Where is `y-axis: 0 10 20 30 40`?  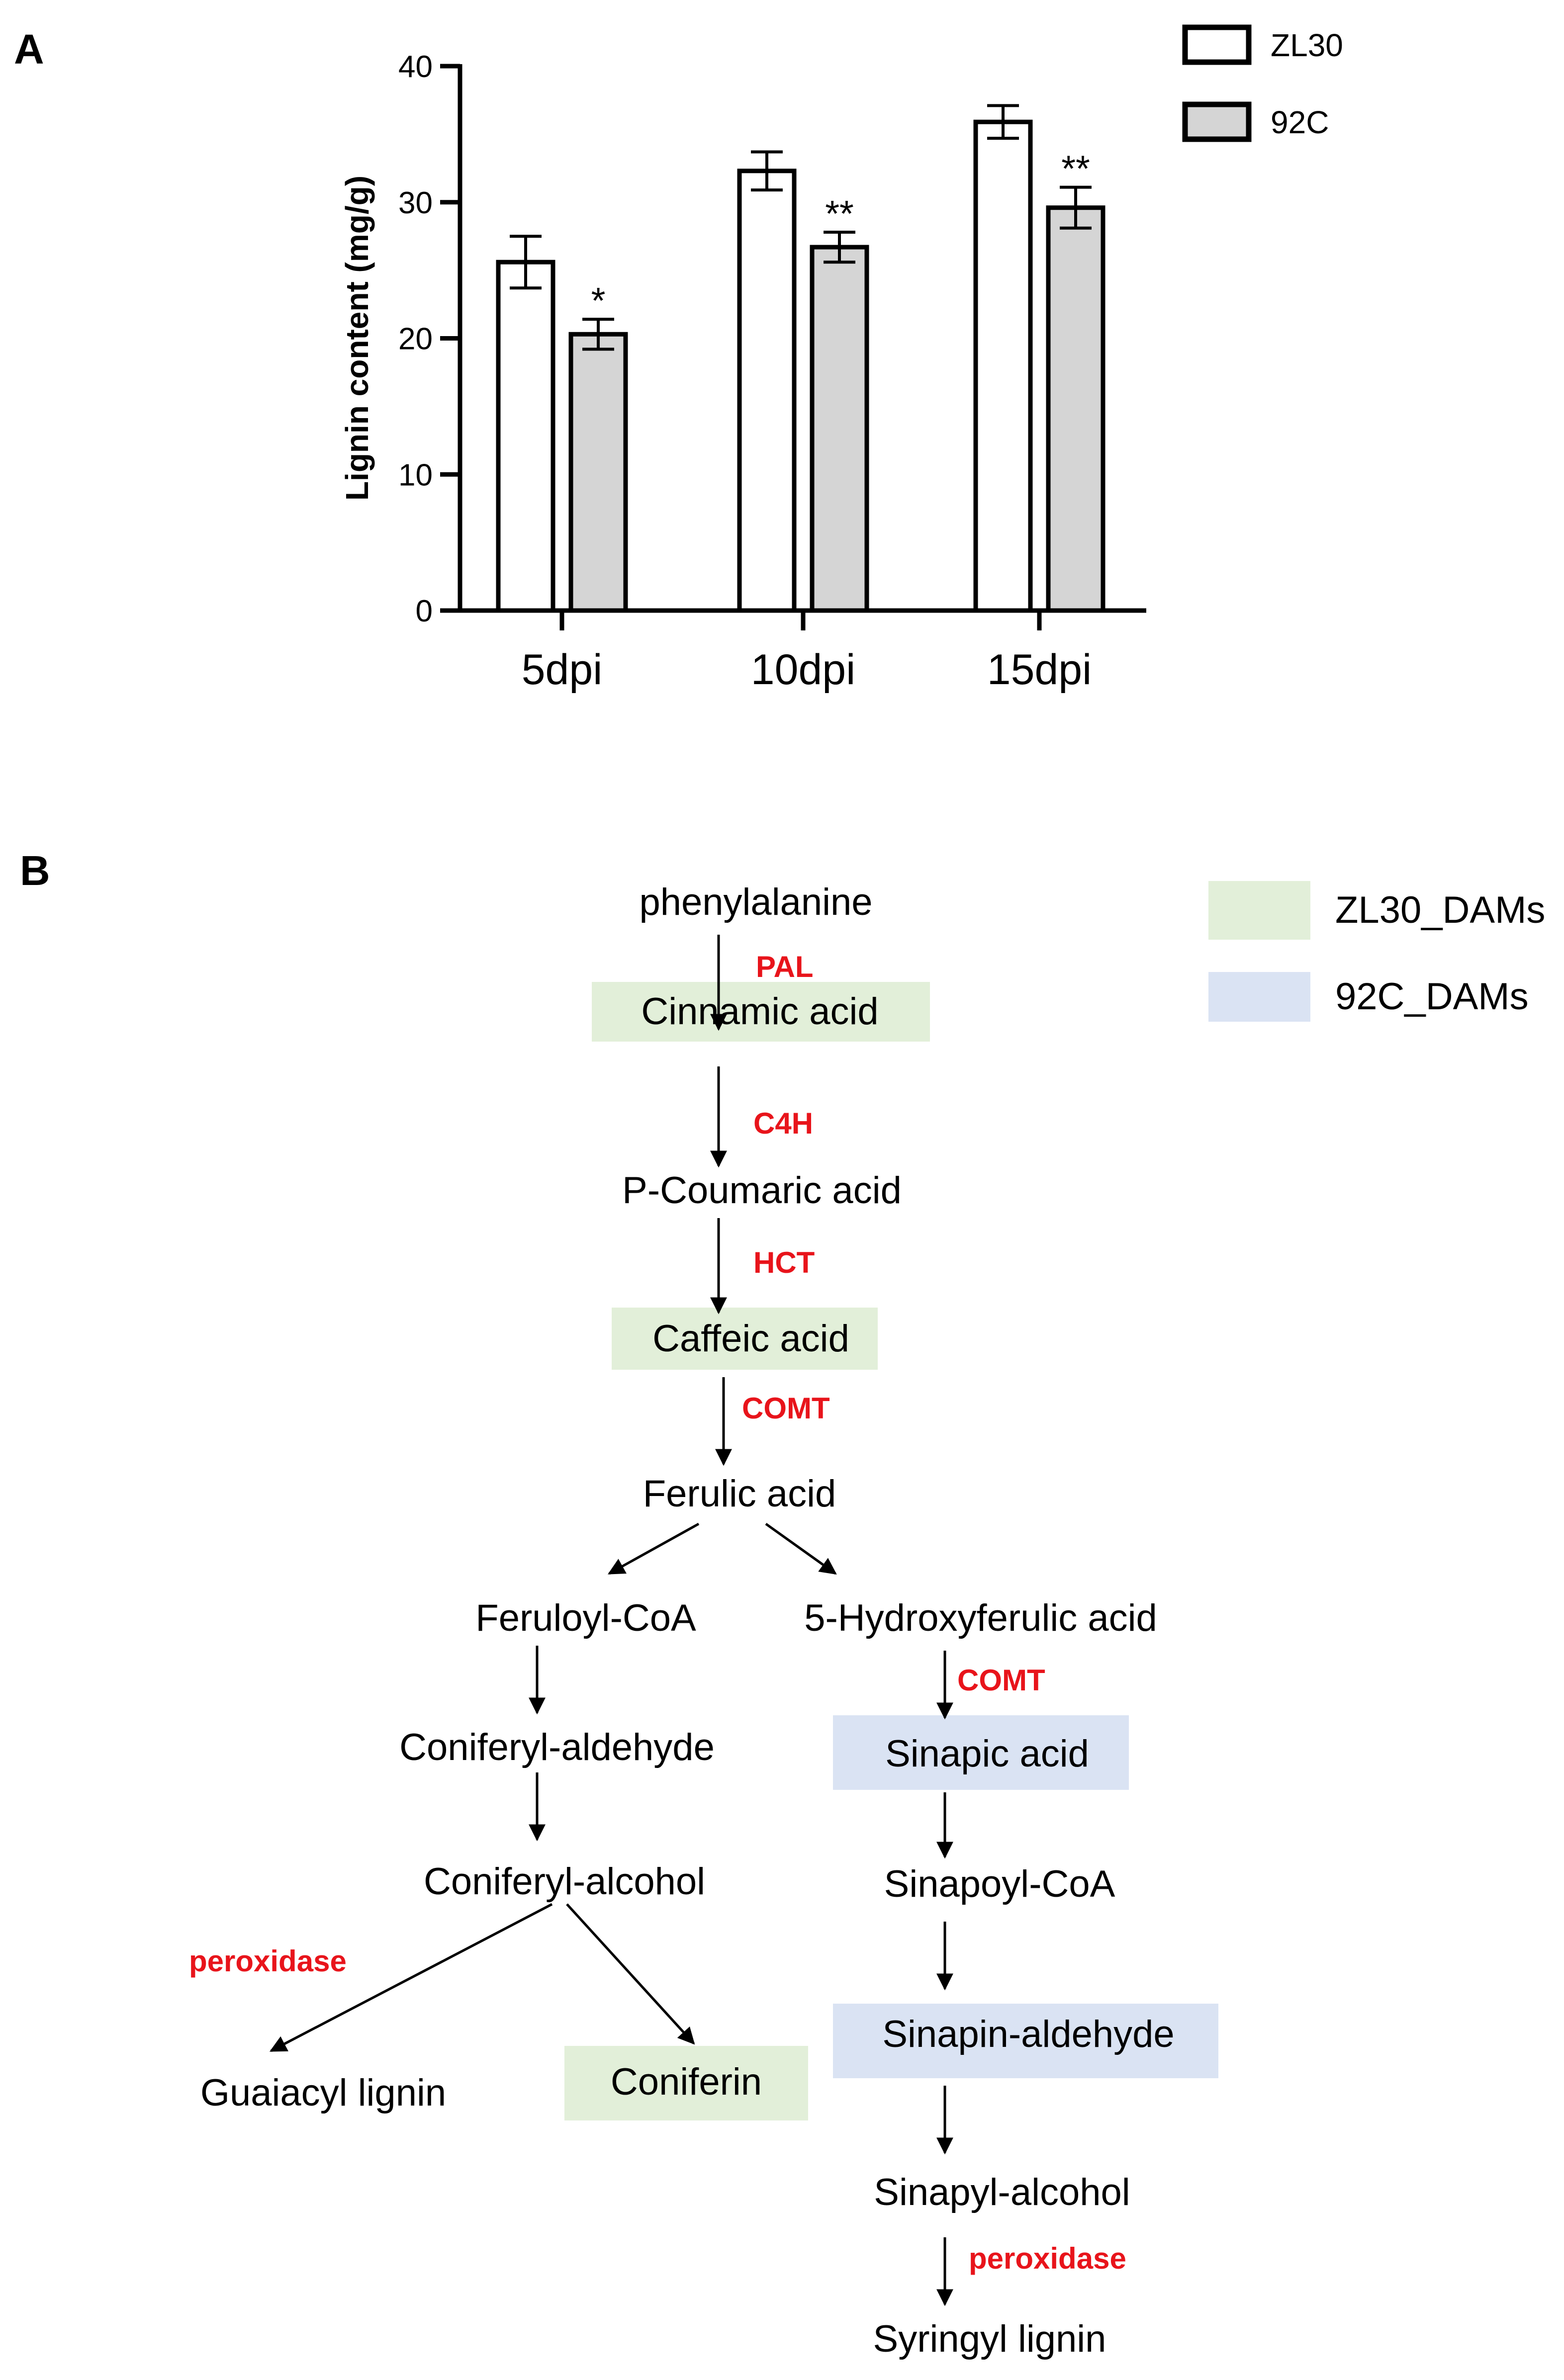 y-axis: 0 10 20 30 40 is located at coordinates (430, 339).